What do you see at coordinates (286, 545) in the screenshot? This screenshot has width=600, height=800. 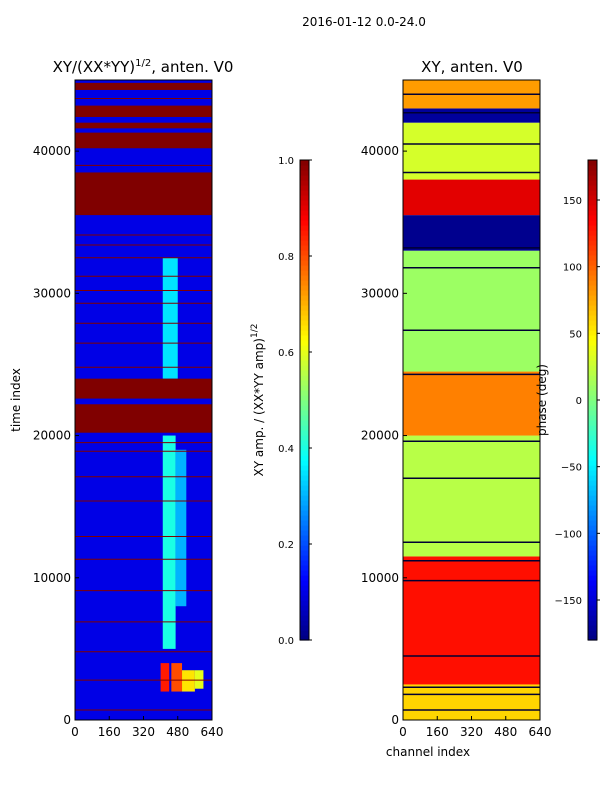 I see `colorbar-tick-label: 0.2` at bounding box center [286, 545].